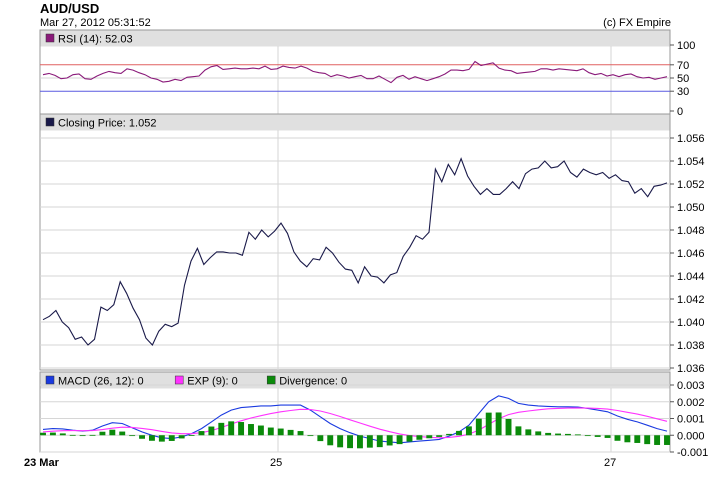 The width and height of the screenshot is (710, 487). Describe the element at coordinates (42, 463) in the screenshot. I see `x-axis-label-0: 23 Mar` at that location.